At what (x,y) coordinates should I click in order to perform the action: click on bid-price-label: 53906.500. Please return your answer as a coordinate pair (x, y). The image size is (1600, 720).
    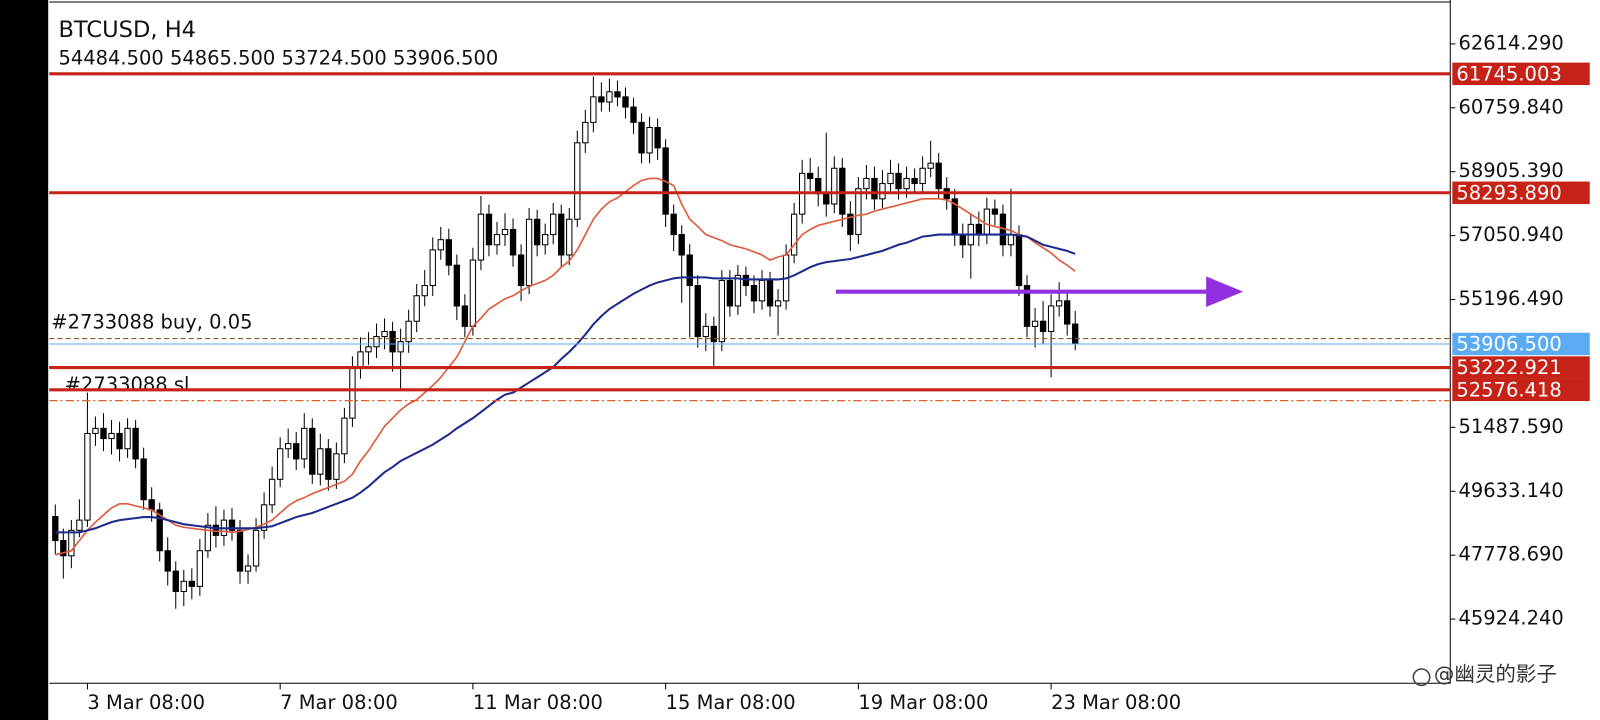
    Looking at the image, I should click on (1508, 344).